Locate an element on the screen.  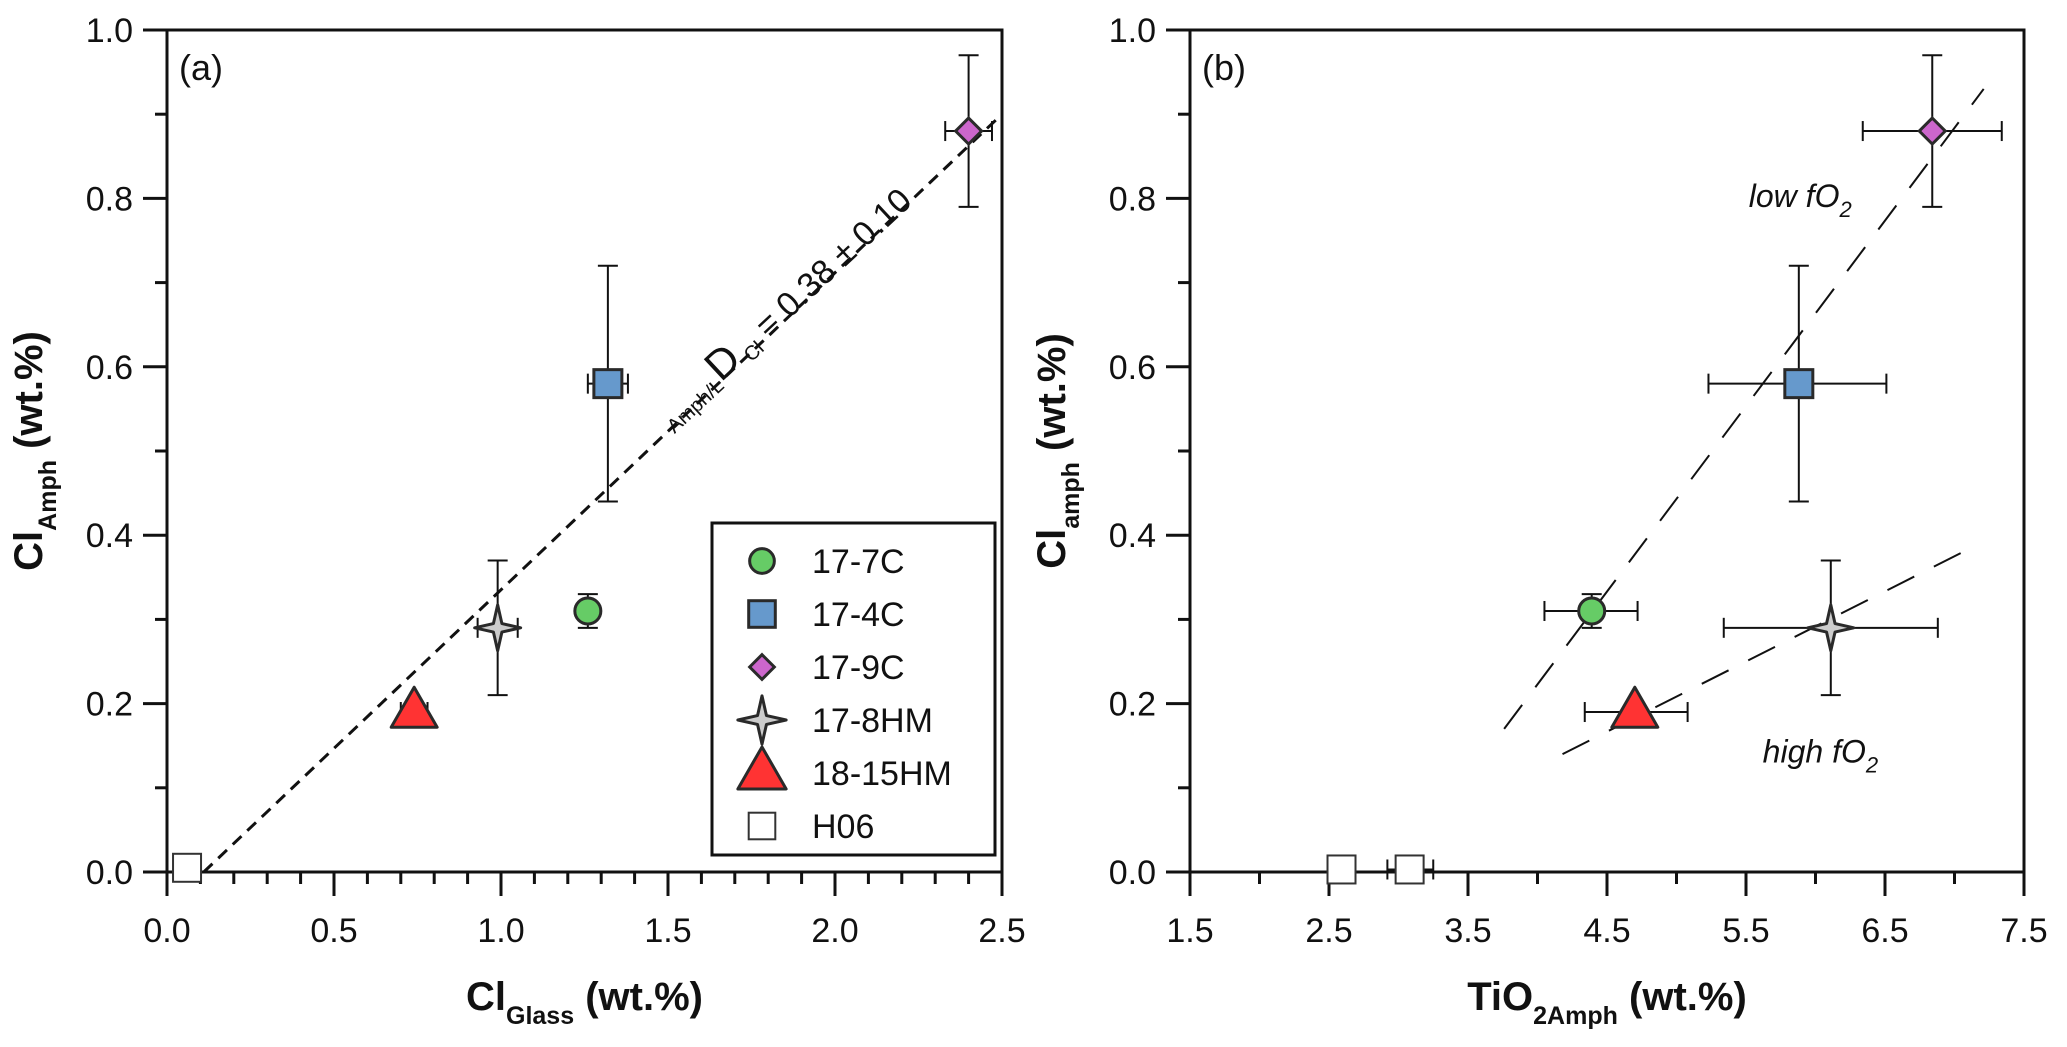
low-fo2-label: low fO2 is located at coordinates (1800, 200).